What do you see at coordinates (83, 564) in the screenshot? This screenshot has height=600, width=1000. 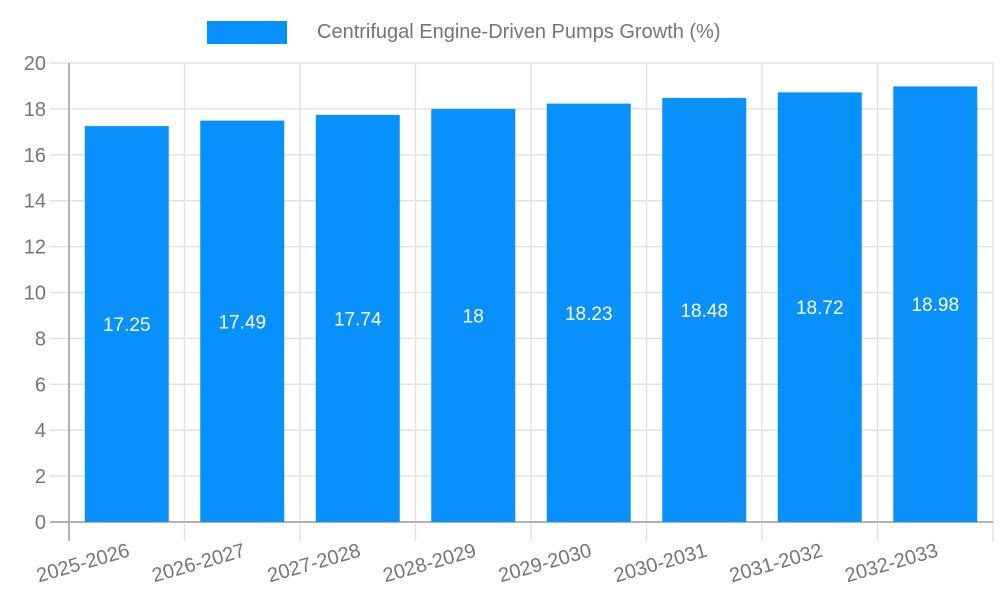 I see `x-tick-label: 2025-2026` at bounding box center [83, 564].